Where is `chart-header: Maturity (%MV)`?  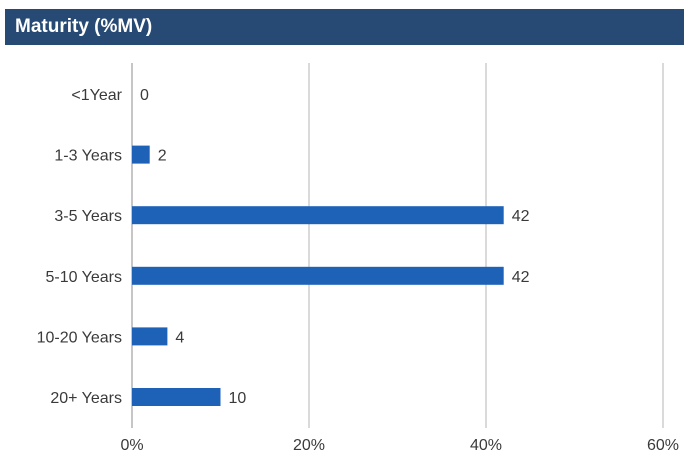 chart-header: Maturity (%MV) is located at coordinates (344, 27).